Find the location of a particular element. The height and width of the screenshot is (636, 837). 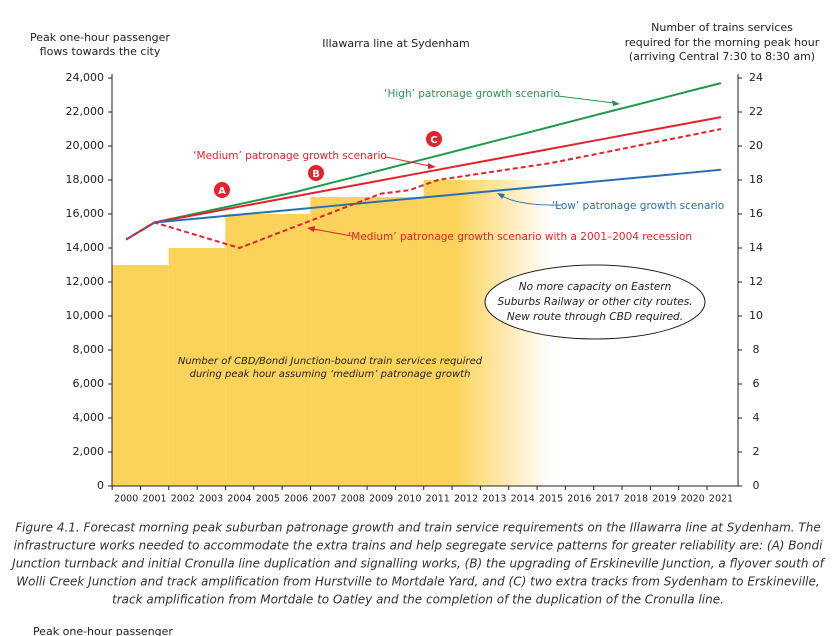

x-tick-label: 2003 is located at coordinates (211, 499).